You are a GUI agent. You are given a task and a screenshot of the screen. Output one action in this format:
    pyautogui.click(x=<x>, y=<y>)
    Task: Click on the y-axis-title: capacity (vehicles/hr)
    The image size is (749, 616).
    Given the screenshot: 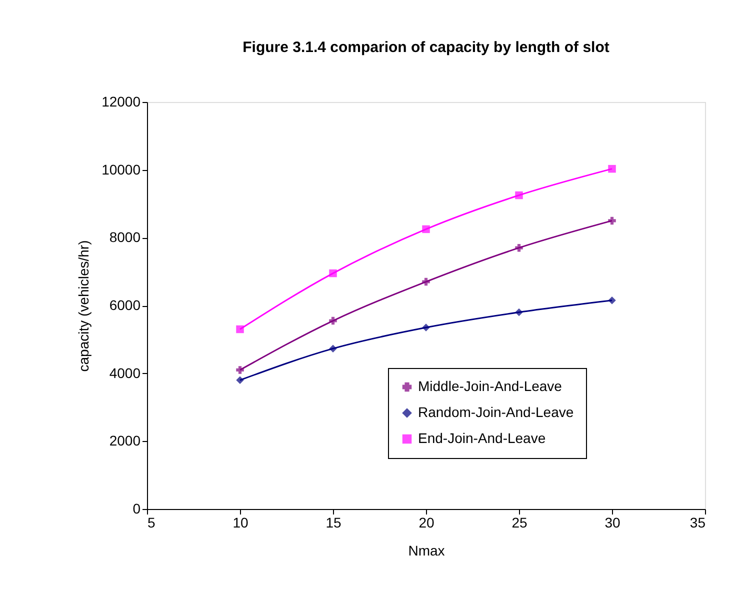 What is the action you would take?
    pyautogui.click(x=84, y=306)
    